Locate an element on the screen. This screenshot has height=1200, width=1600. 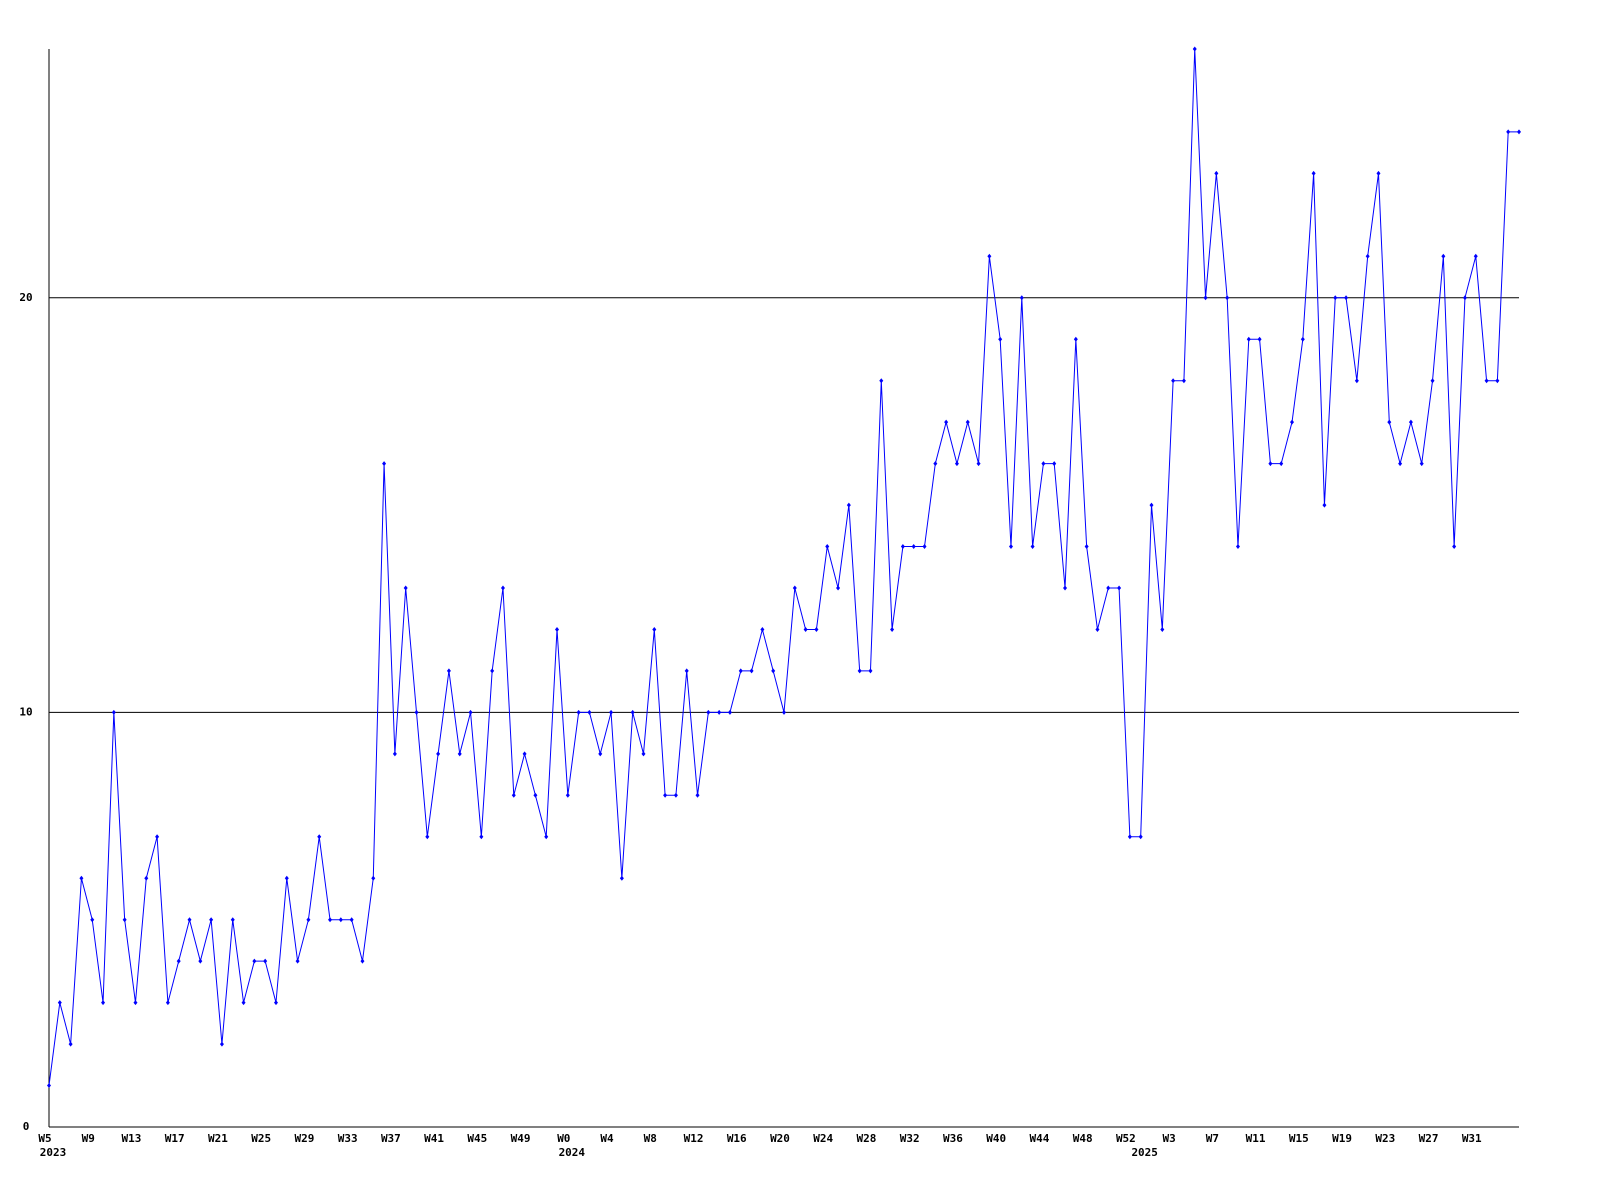
x-tick-label: W48 is located at coordinates (1083, 1138).